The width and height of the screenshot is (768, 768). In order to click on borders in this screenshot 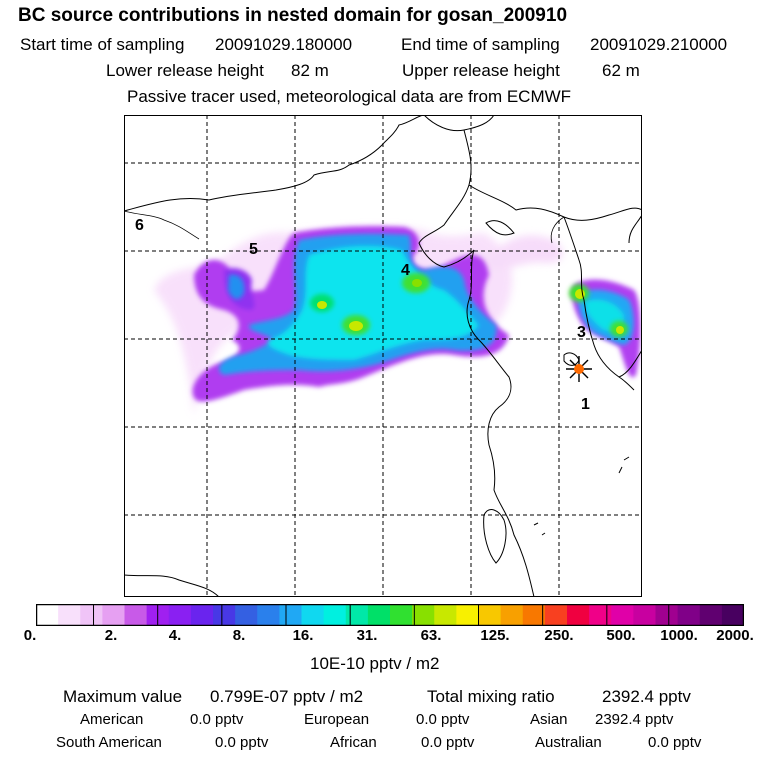, I will do `click(344, 227)`.